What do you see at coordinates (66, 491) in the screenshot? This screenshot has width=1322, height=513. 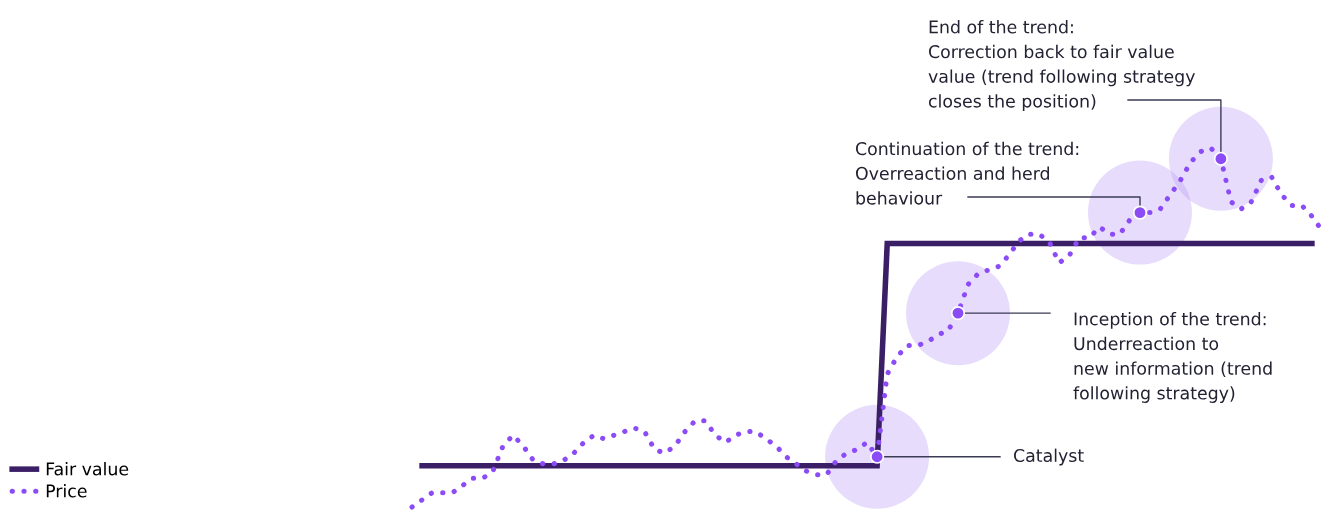 I see `legend-label: Price` at bounding box center [66, 491].